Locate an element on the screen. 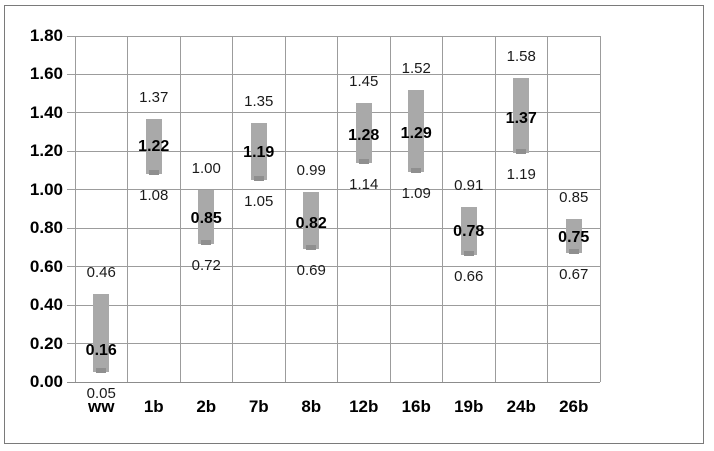 The width and height of the screenshot is (714, 451). category-label: 26b is located at coordinates (574, 406).